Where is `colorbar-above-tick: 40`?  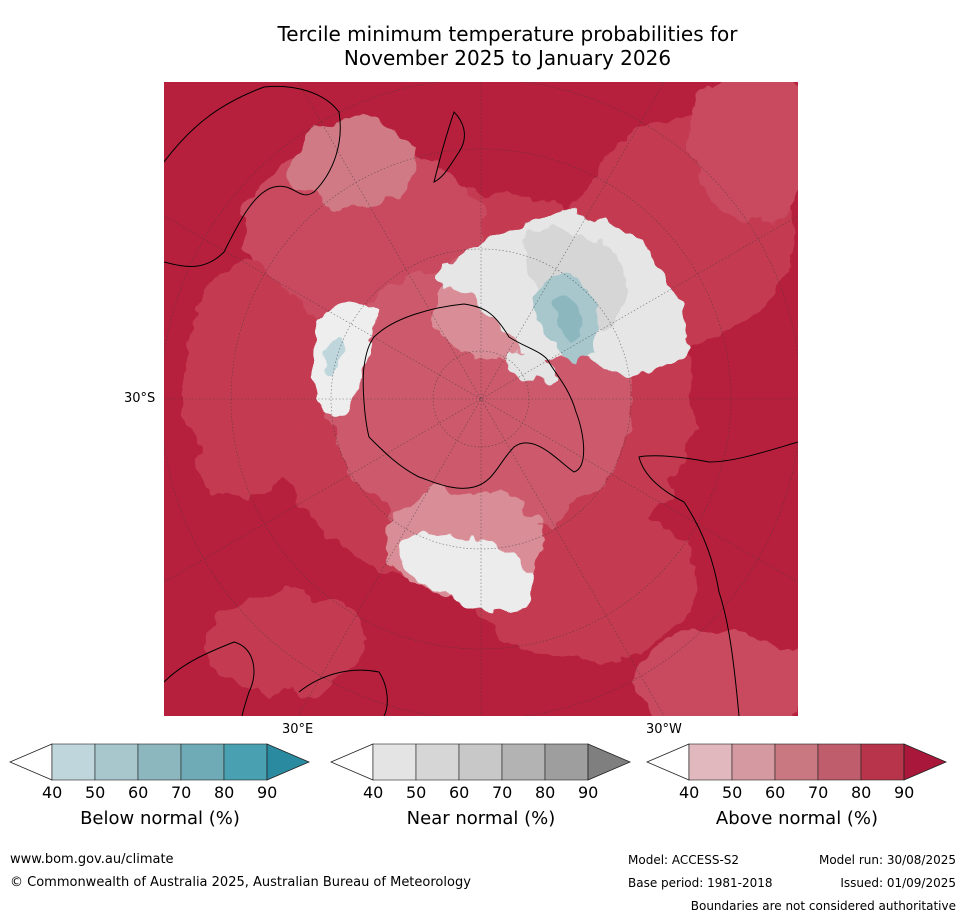 colorbar-above-tick: 40 is located at coordinates (689, 792).